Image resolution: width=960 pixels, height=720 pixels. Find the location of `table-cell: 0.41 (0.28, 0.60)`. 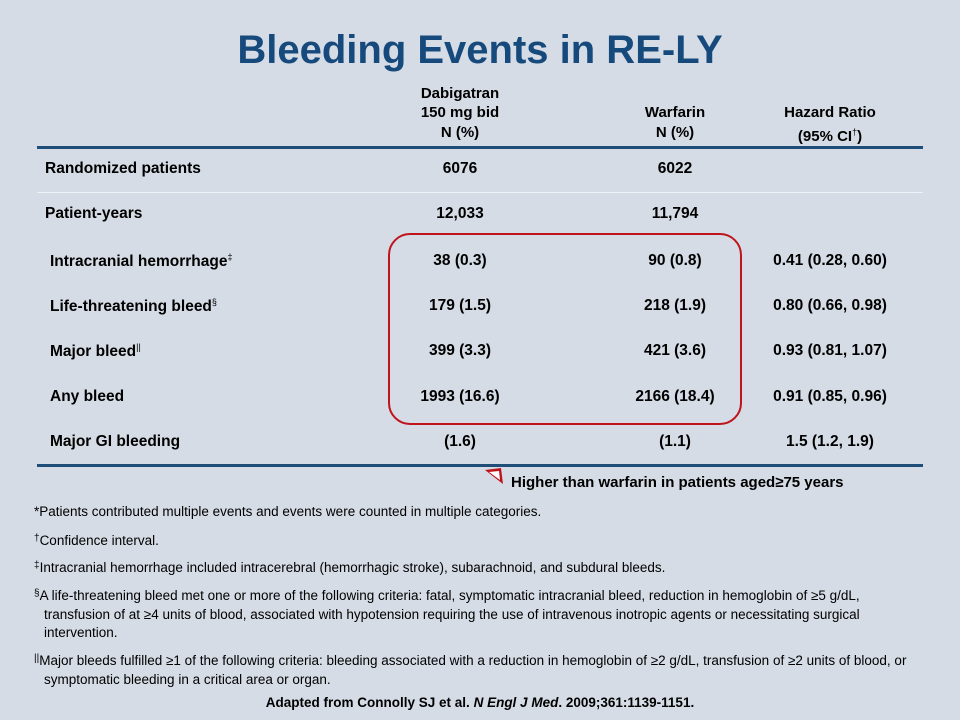

table-cell: 0.41 (0.28, 0.60) is located at coordinates (830, 260).